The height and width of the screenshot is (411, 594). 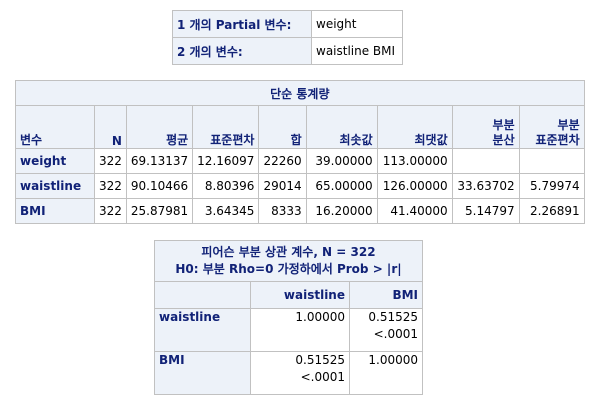 I want to click on cell-mean: 69.13137, so click(x=159, y=161).